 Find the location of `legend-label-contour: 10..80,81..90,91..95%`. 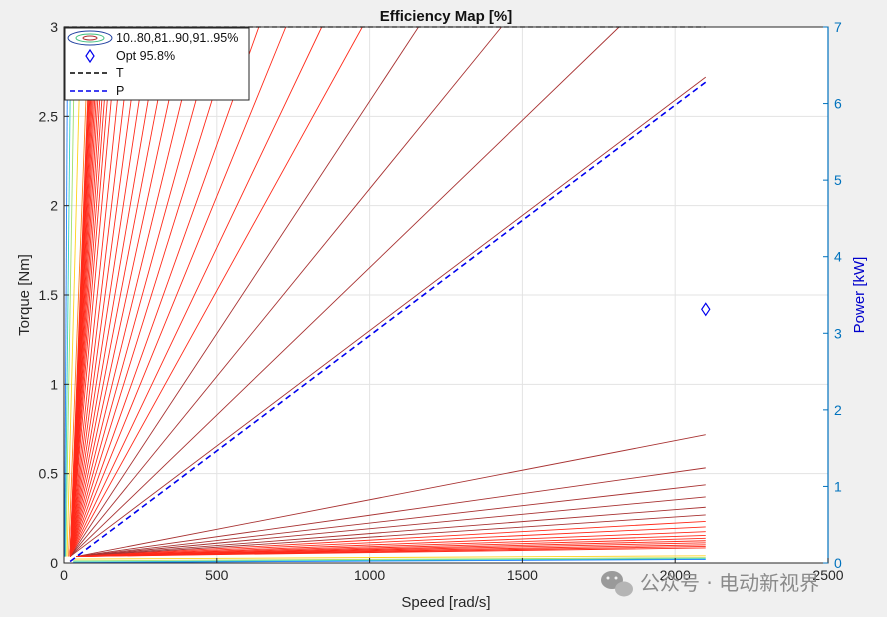

legend-label-contour: 10..80,81..90,91..95% is located at coordinates (177, 38).